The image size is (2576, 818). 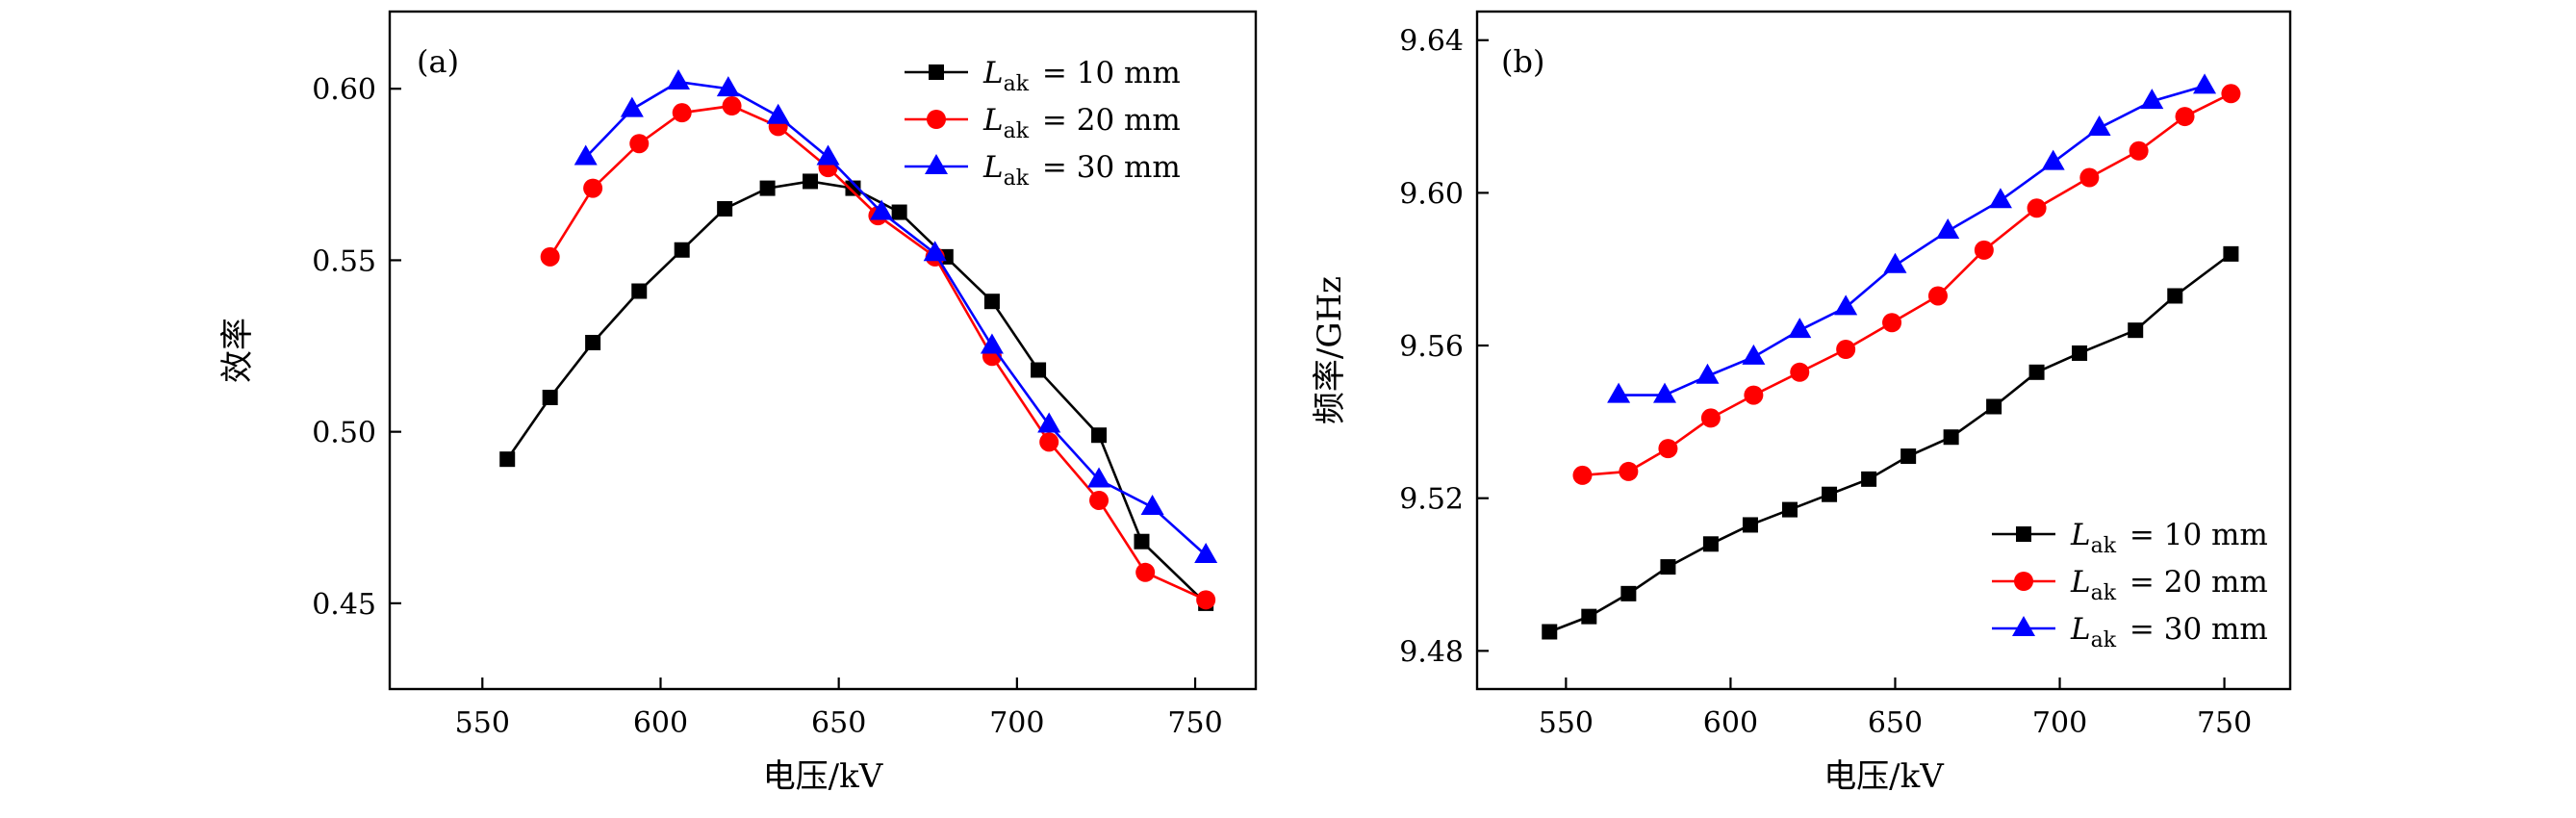 I want to click on y-tick-label: 9.60, so click(x=1431, y=194).